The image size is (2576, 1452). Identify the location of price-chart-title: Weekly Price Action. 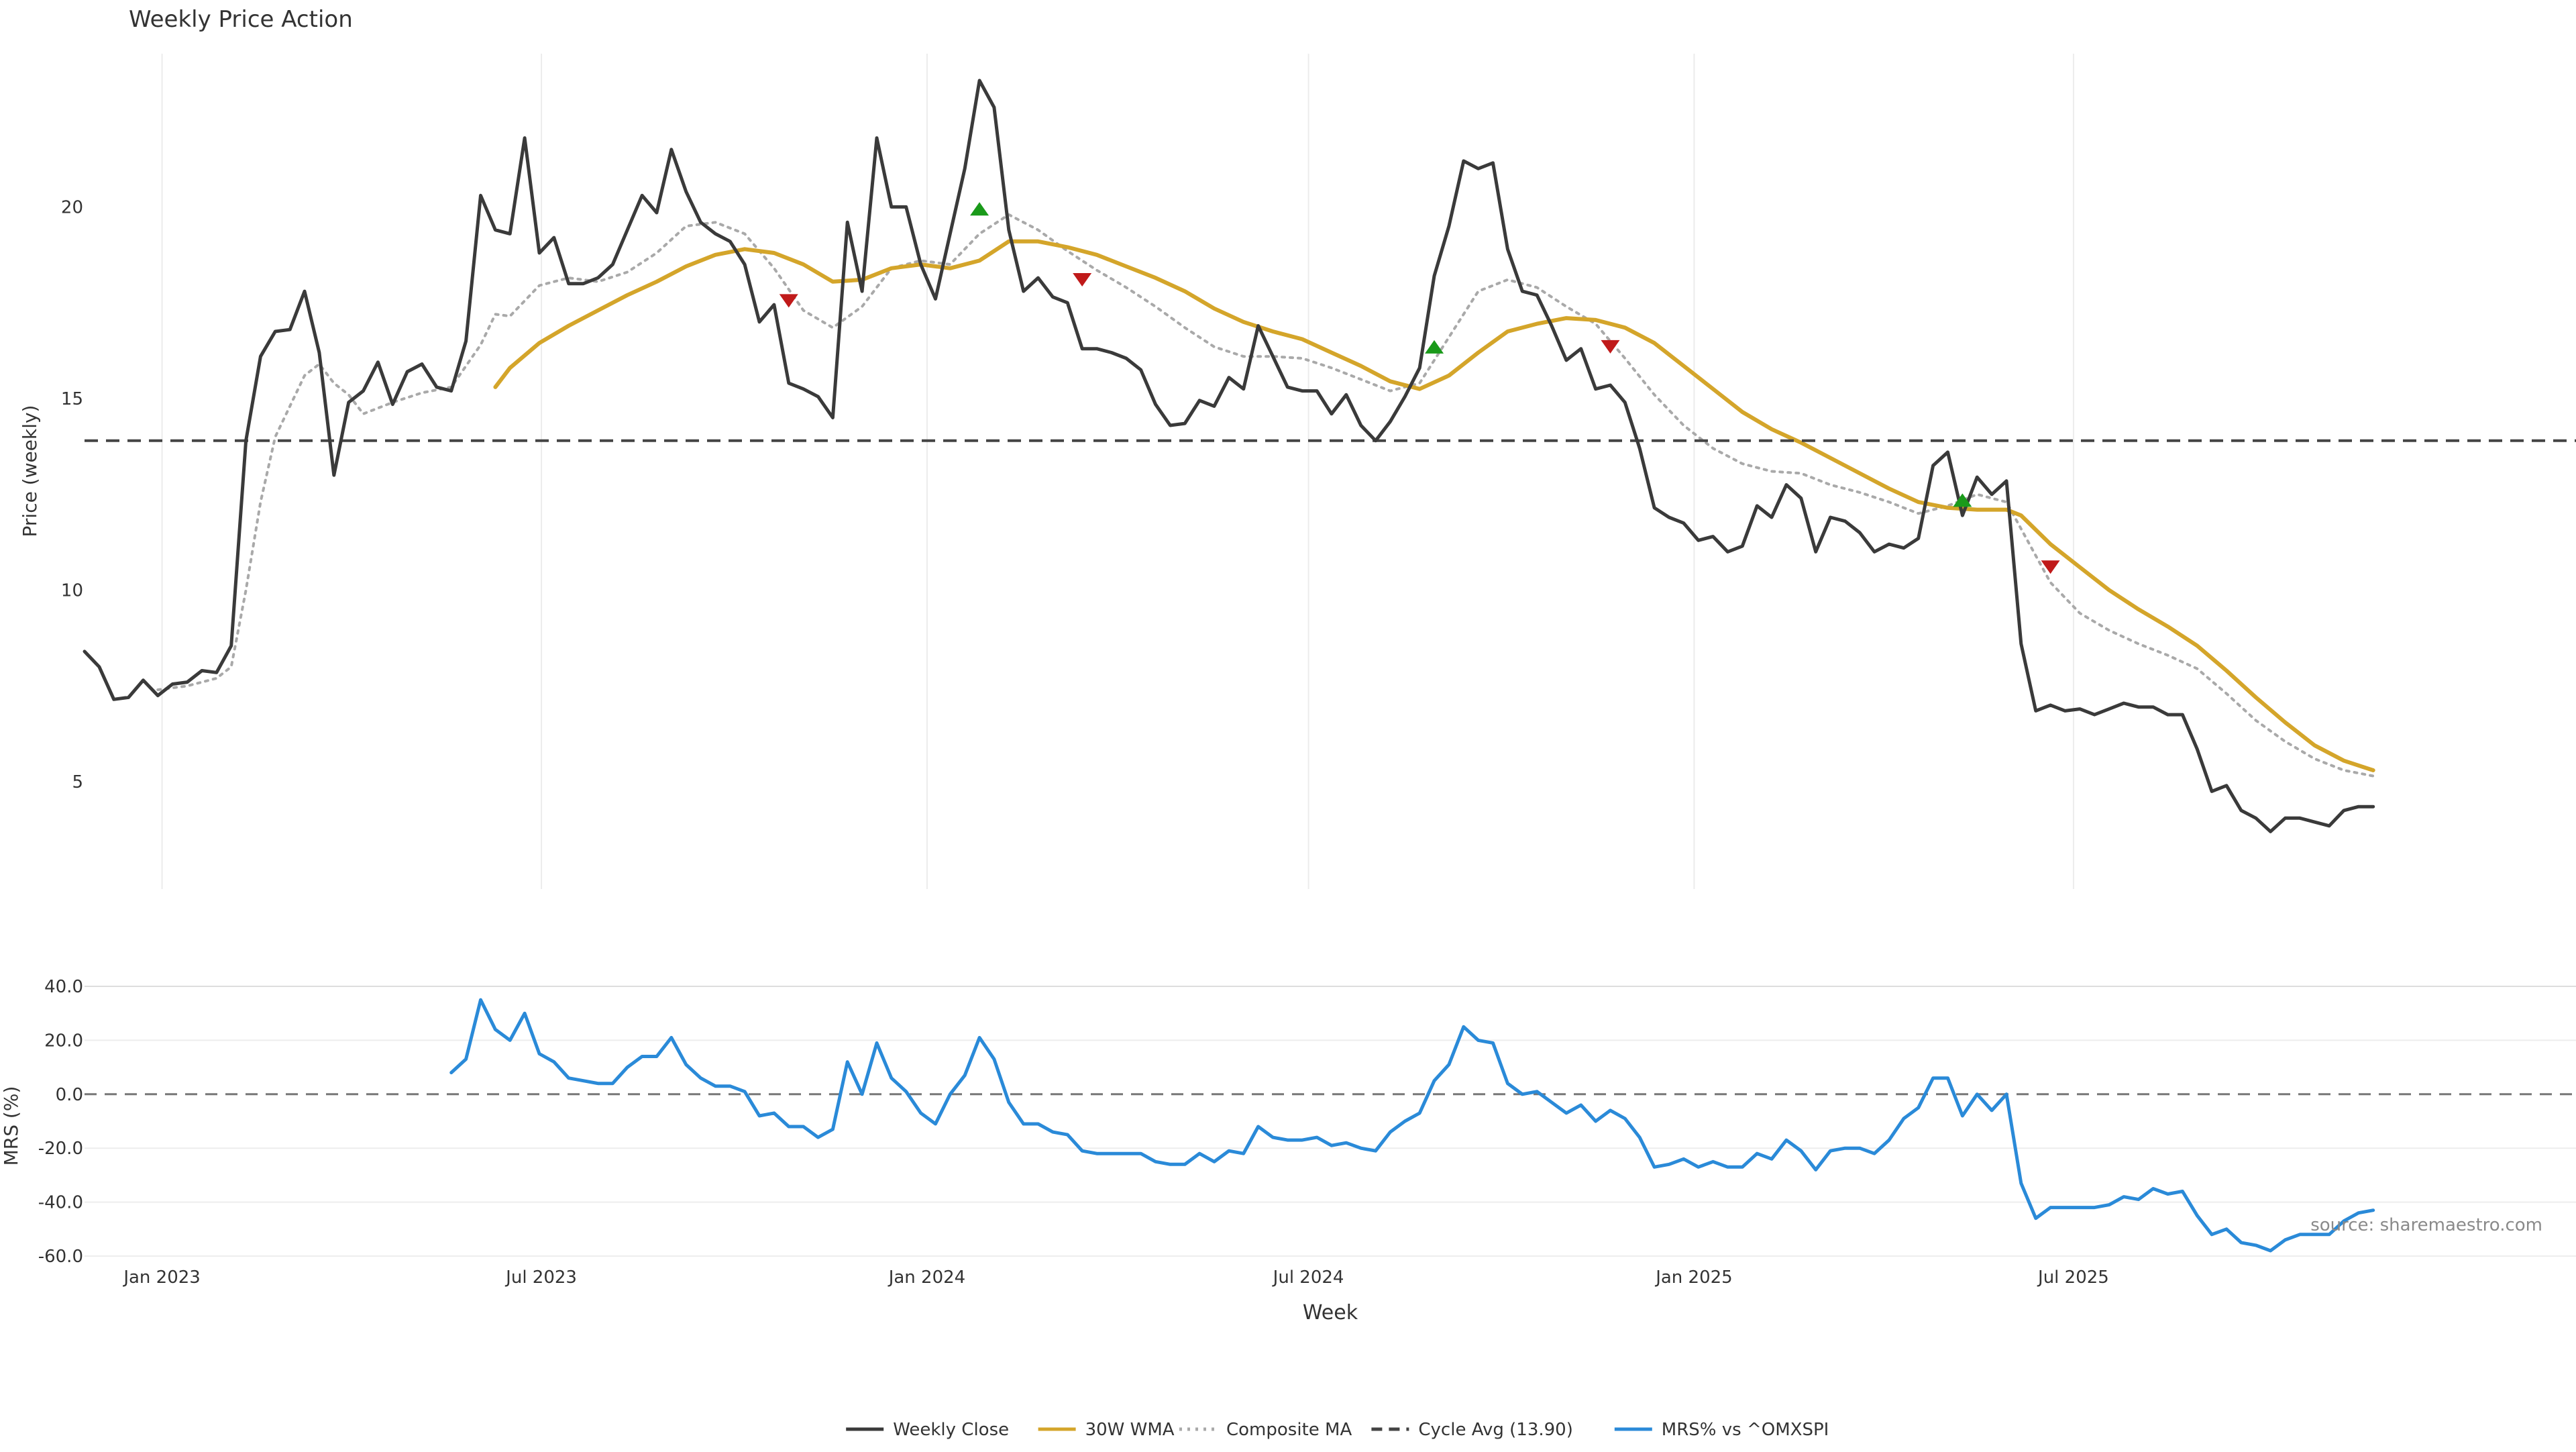
(241, 20).